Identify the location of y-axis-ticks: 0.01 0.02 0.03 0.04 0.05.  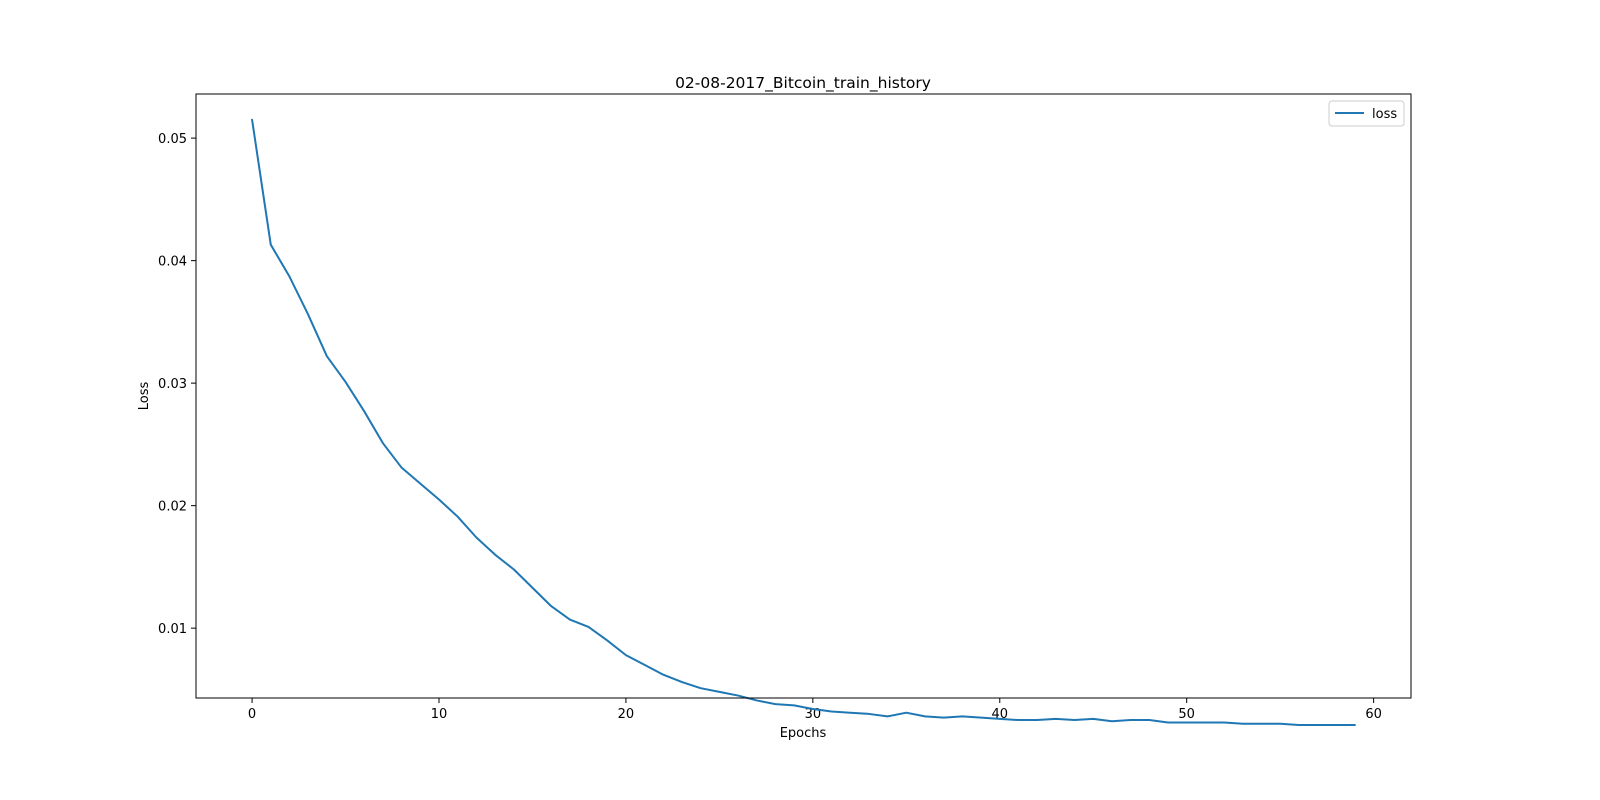
(177, 384).